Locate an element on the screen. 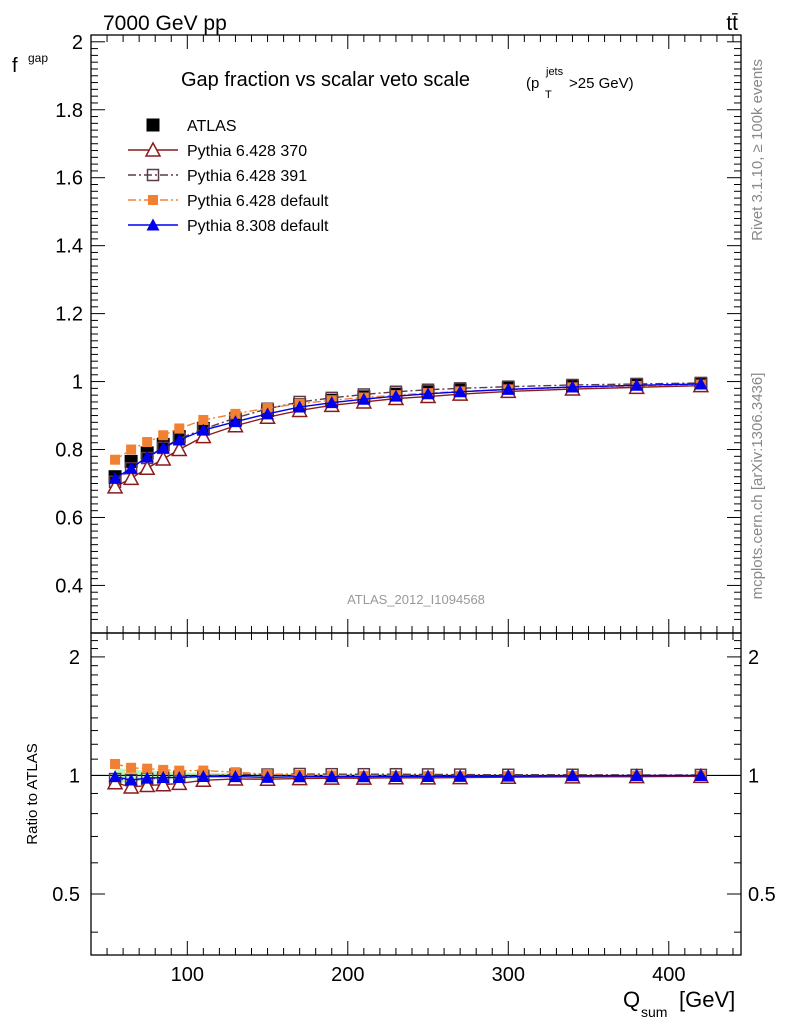 The height and width of the screenshot is (1024, 786). title-cut-sub: T is located at coordinates (548, 95).